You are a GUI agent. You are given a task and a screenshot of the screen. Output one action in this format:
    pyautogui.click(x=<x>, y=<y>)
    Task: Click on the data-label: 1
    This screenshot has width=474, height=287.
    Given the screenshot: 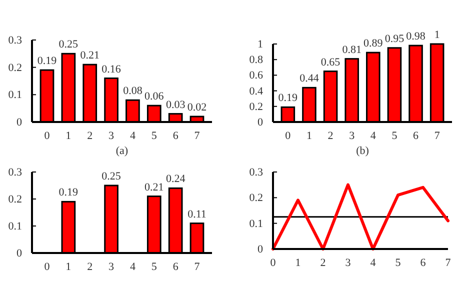 What is the action you would take?
    pyautogui.click(x=437, y=35)
    